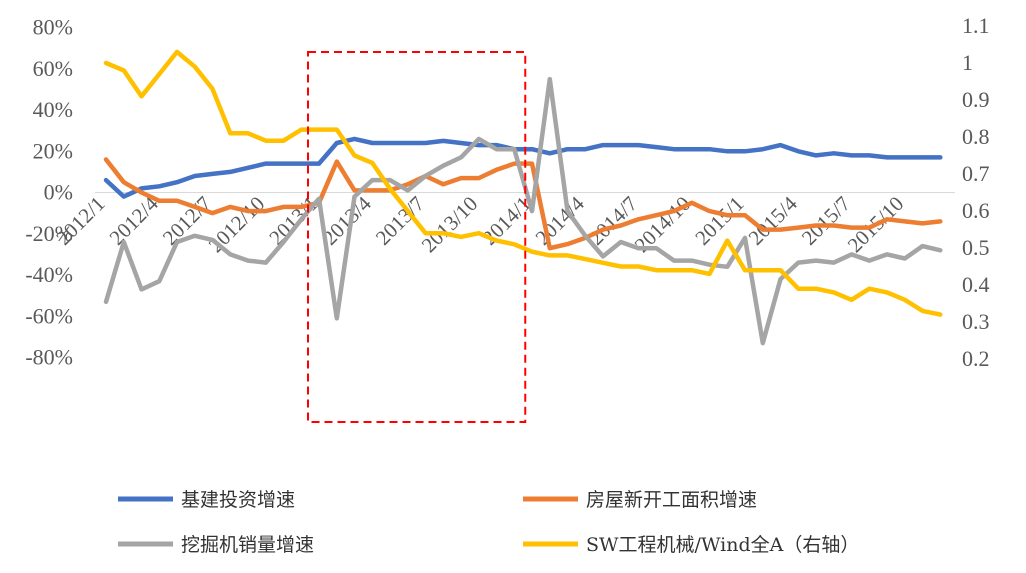  I want to click on x-tick-label: 2013/1, so click(293, 221).